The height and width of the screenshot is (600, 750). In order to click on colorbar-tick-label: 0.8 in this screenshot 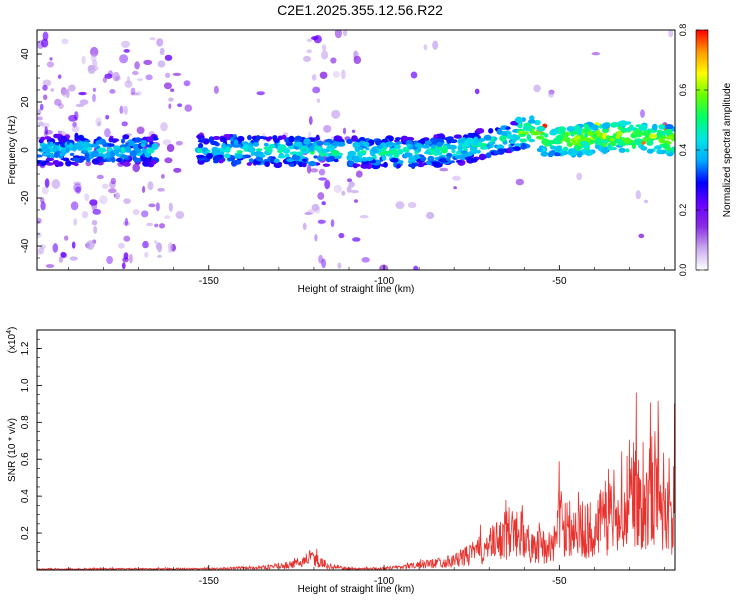, I will do `click(683, 30)`.